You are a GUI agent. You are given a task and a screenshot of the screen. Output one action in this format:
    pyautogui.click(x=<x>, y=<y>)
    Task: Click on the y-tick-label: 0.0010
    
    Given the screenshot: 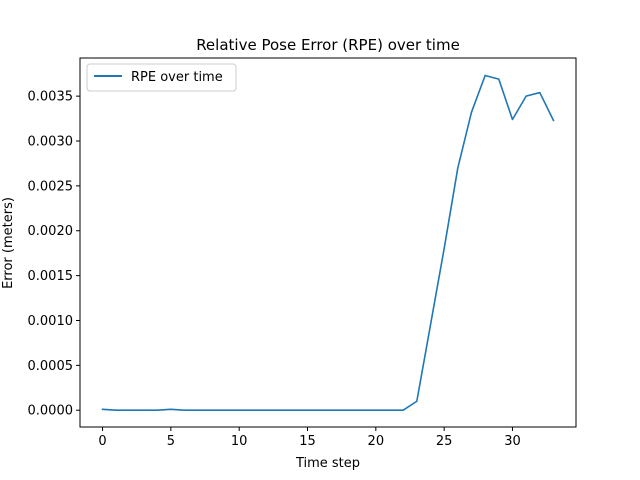 What is the action you would take?
    pyautogui.click(x=51, y=321)
    